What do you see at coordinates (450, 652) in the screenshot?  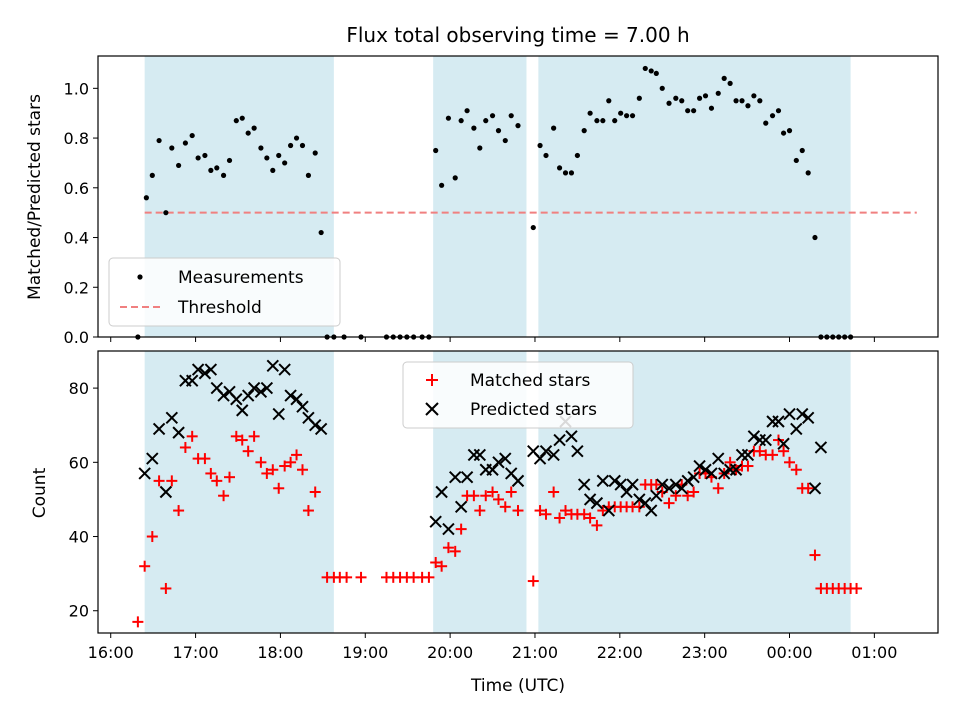 I see `x-tick-label: 20:00` at bounding box center [450, 652].